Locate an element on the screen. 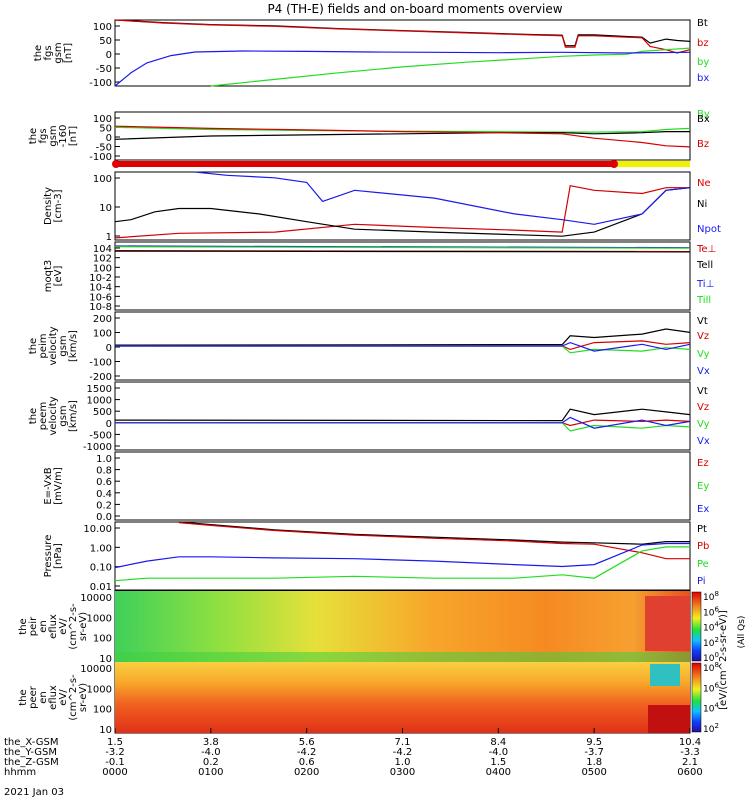 Image resolution: width=750 pixels, height=800 pixels. ylabel-peem_velocity-0: the is located at coordinates (33, 416).